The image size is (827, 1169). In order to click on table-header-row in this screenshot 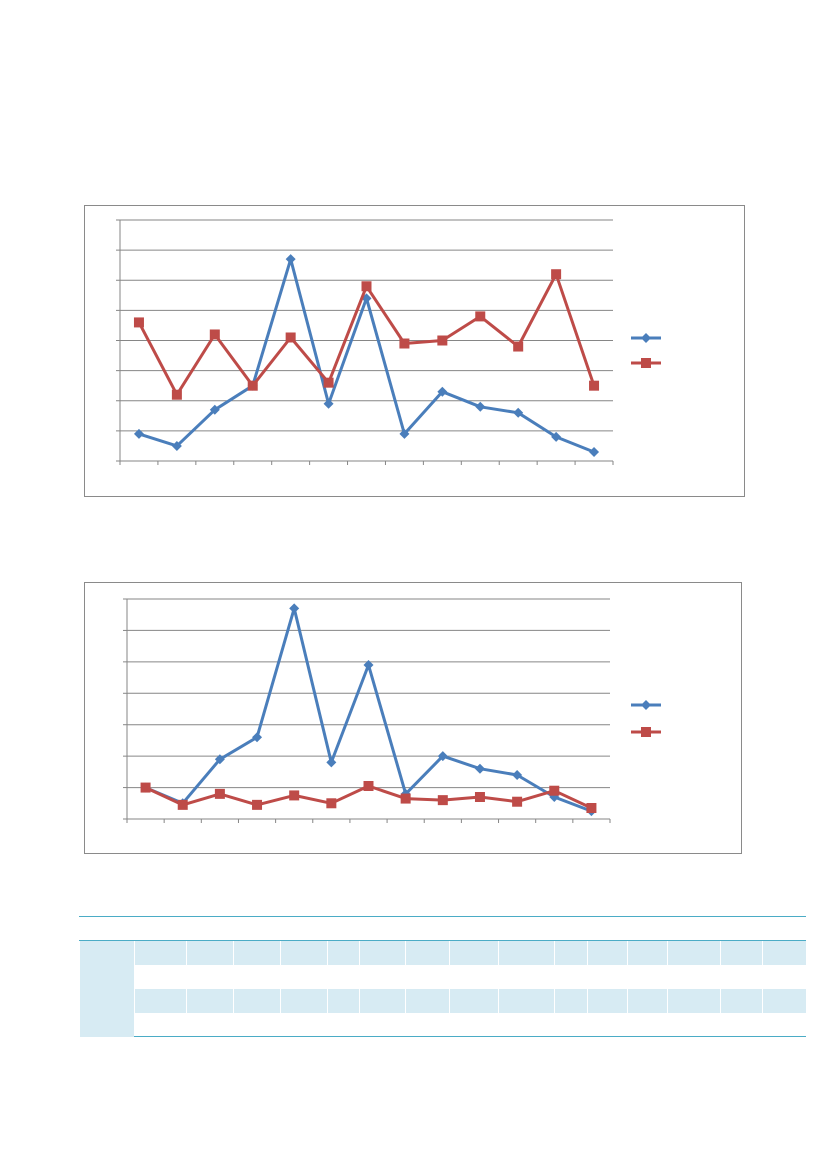, I will do `click(442, 928)`.